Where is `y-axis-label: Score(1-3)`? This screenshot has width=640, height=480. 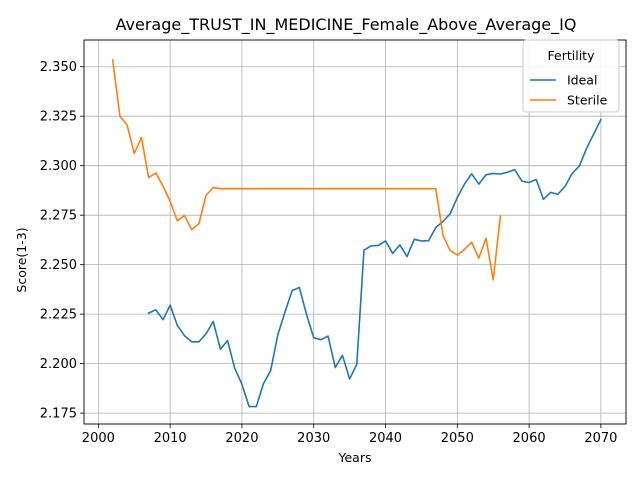
y-axis-label: Score(1-3) is located at coordinates (21, 259).